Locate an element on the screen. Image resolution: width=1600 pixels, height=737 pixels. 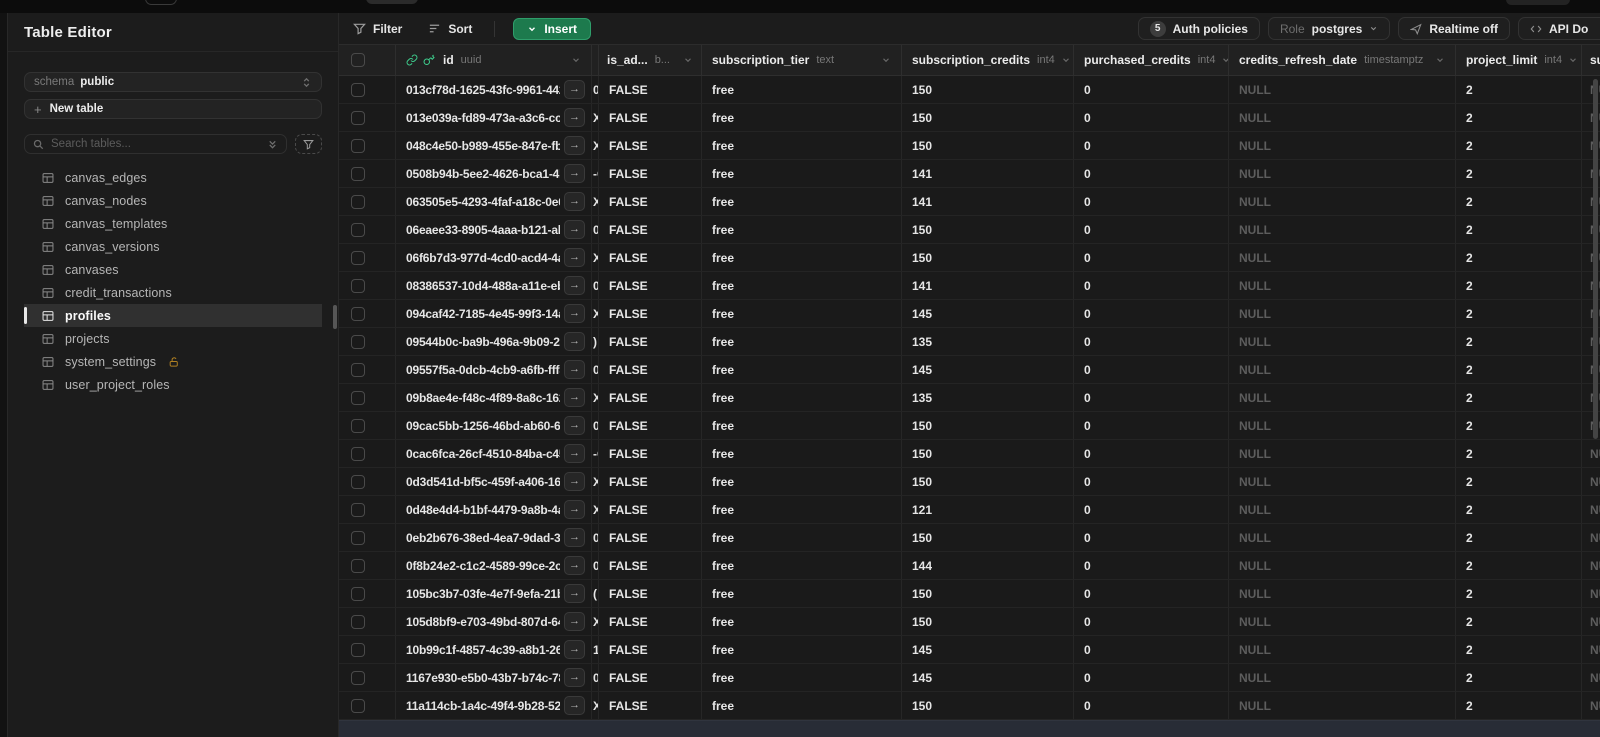
cell-subscription-credits: 121 is located at coordinates (988, 509).